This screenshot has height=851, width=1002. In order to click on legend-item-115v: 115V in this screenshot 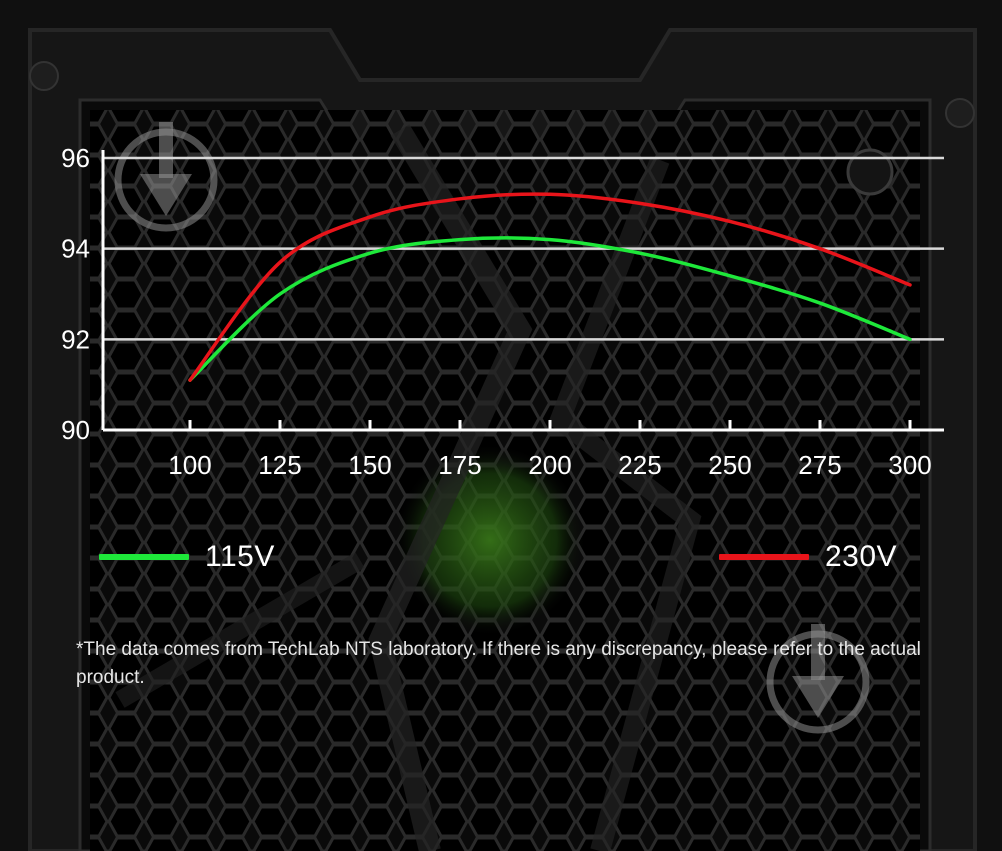, I will do `click(187, 557)`.